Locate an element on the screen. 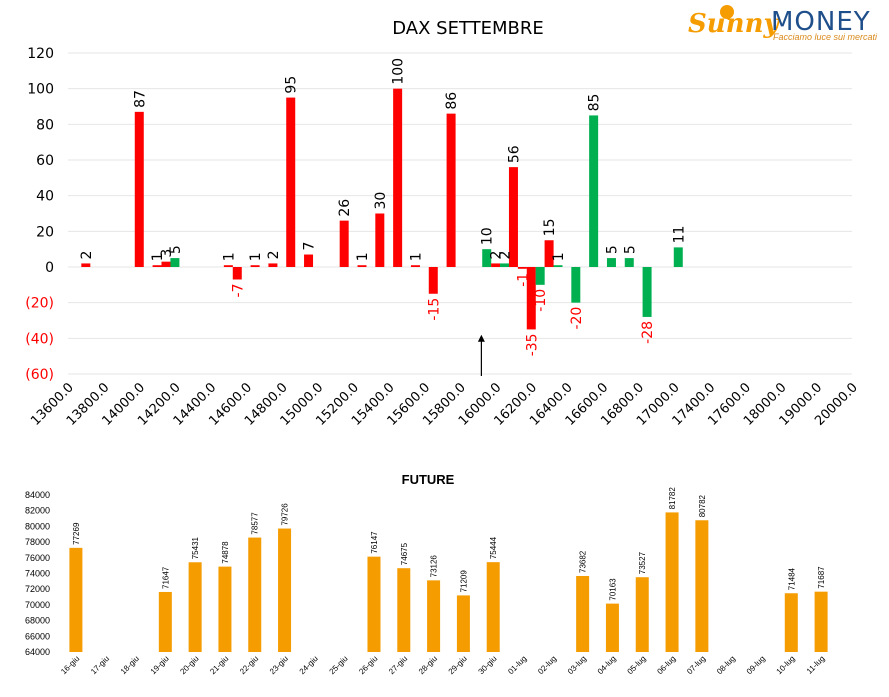  logo-tagline: Facciamo luce sui mercati is located at coordinates (825, 37).